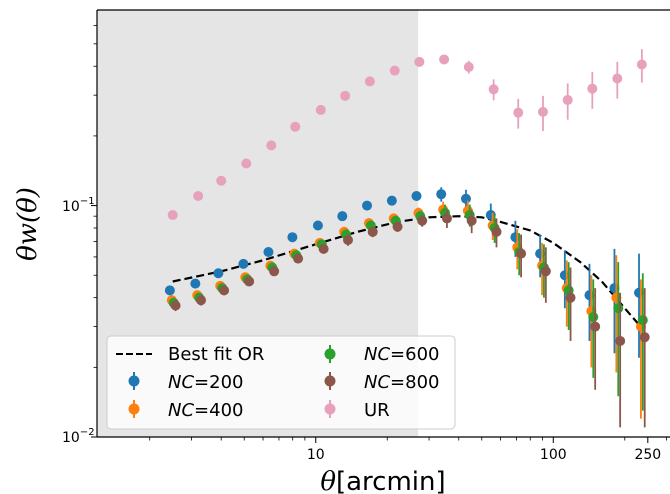 The height and width of the screenshot is (494, 670). Describe the element at coordinates (330, 381) in the screenshot. I see `legend-marker-nc800` at that location.